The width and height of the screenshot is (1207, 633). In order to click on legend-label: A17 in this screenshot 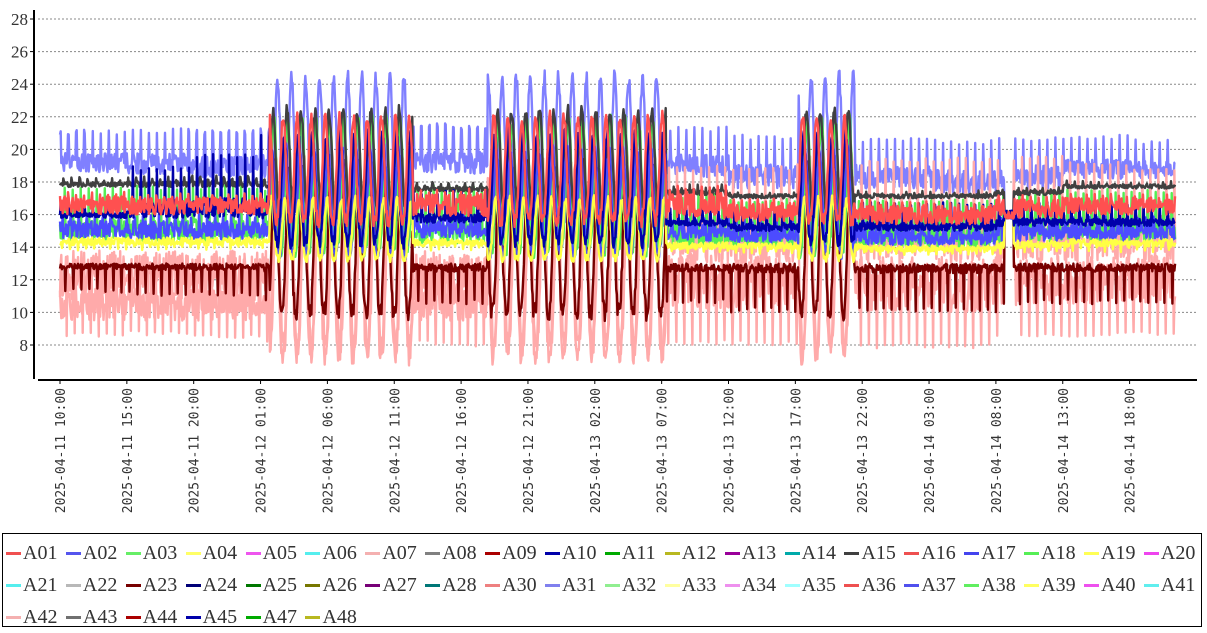, I will do `click(998, 552)`.